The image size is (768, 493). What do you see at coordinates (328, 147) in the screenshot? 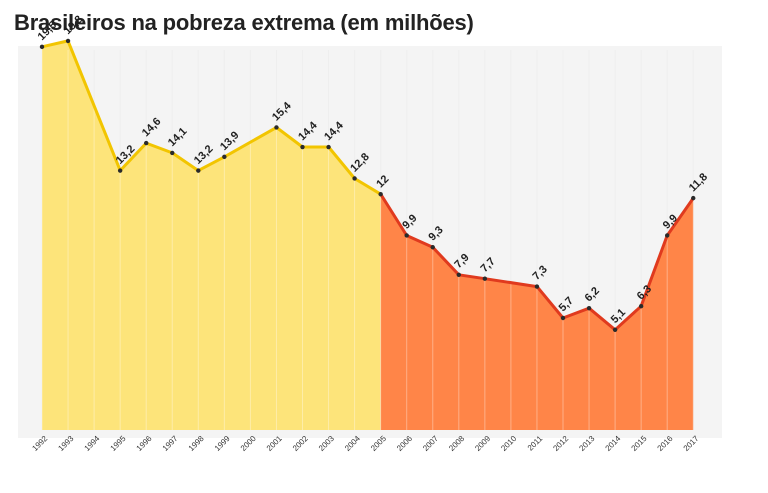
I see `data-point-2003` at bounding box center [328, 147].